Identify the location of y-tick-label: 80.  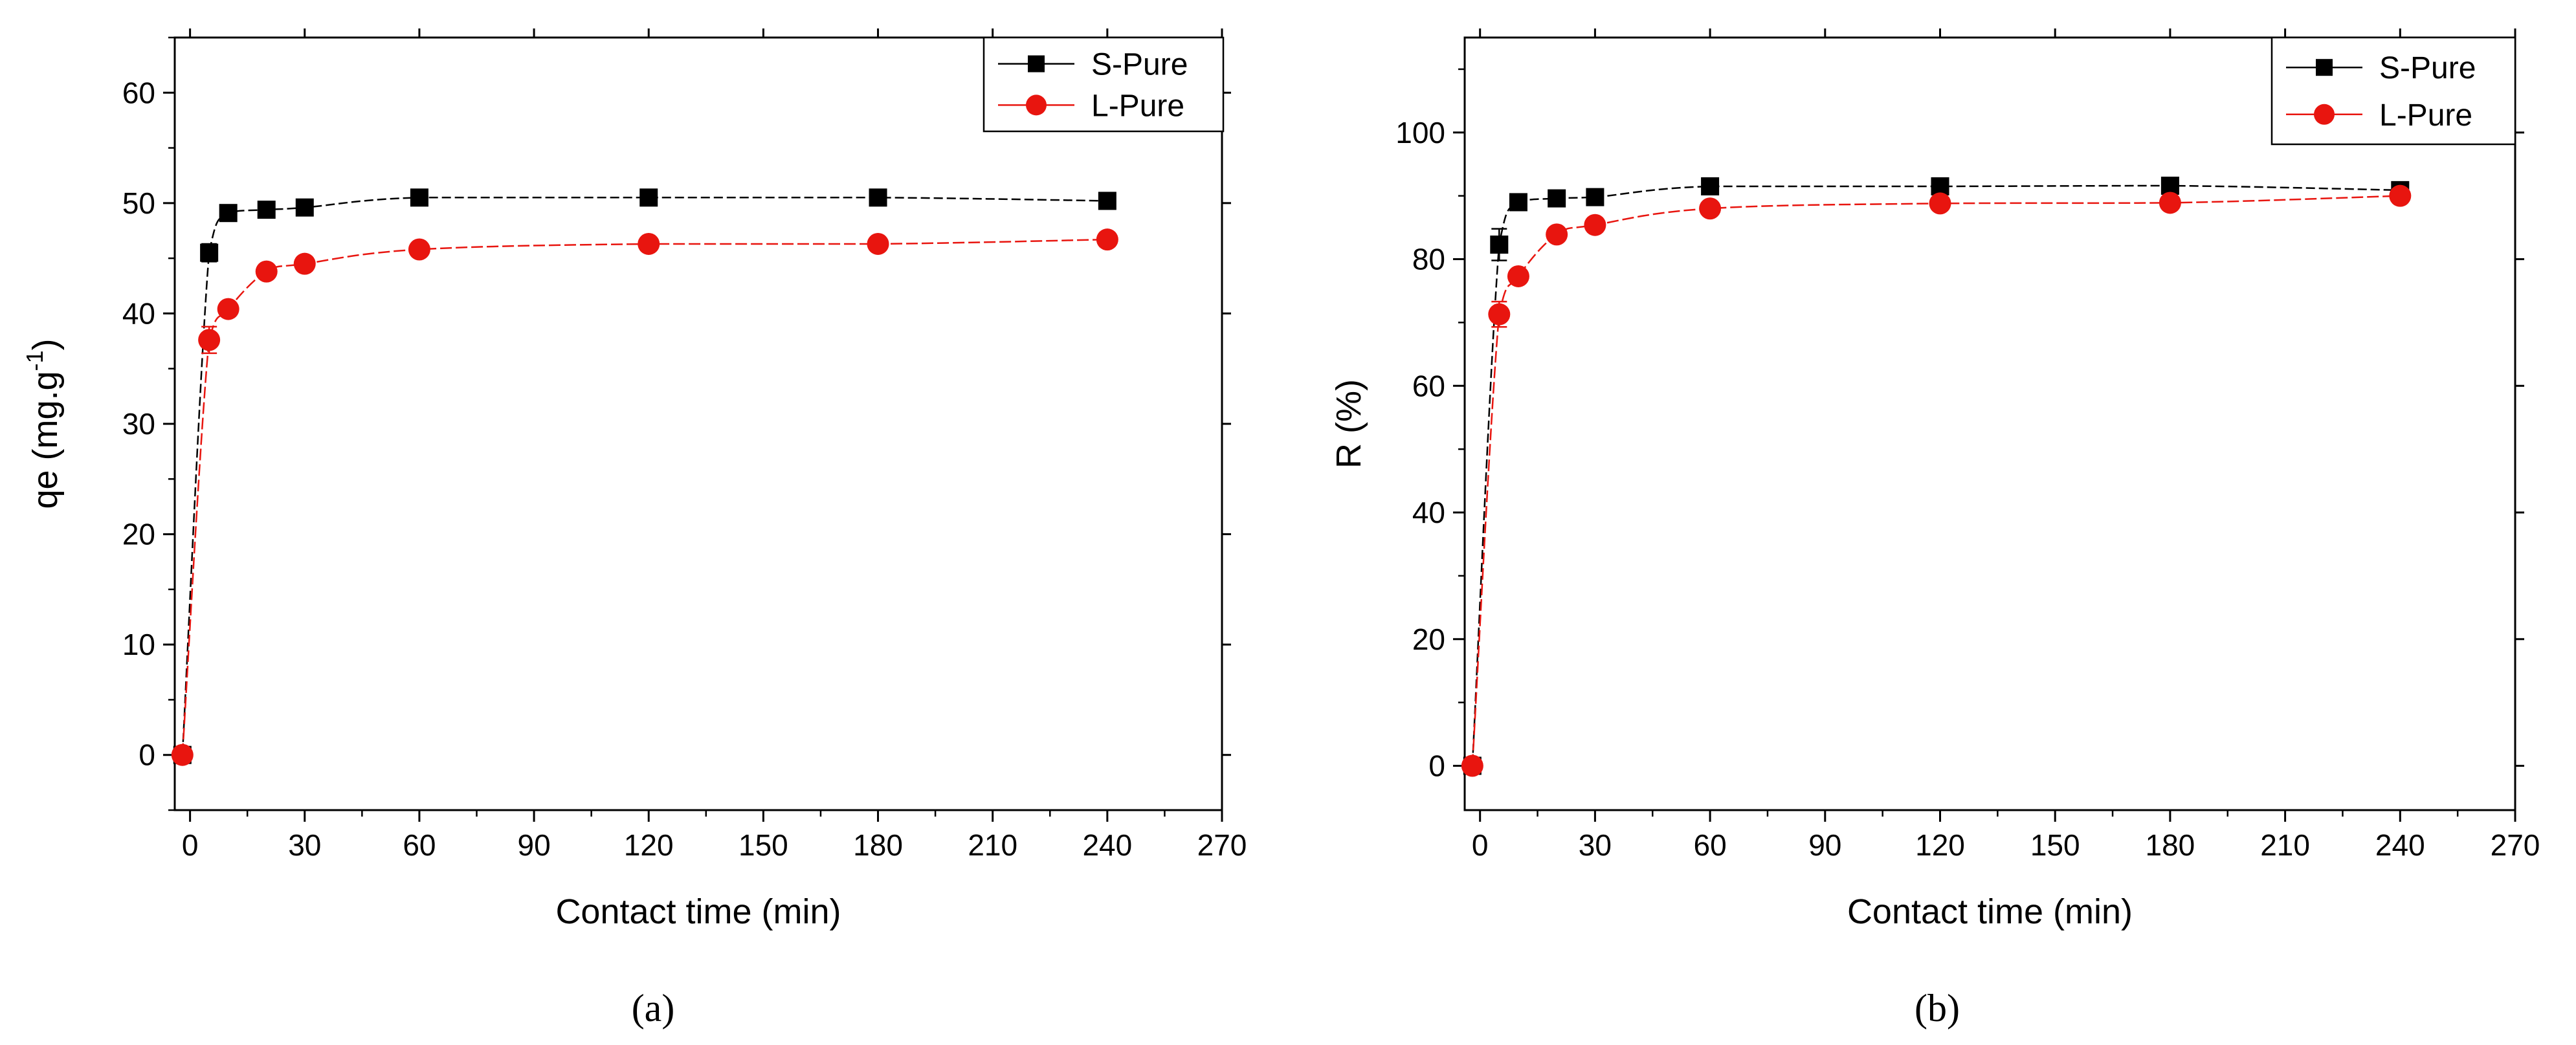
(1428, 259).